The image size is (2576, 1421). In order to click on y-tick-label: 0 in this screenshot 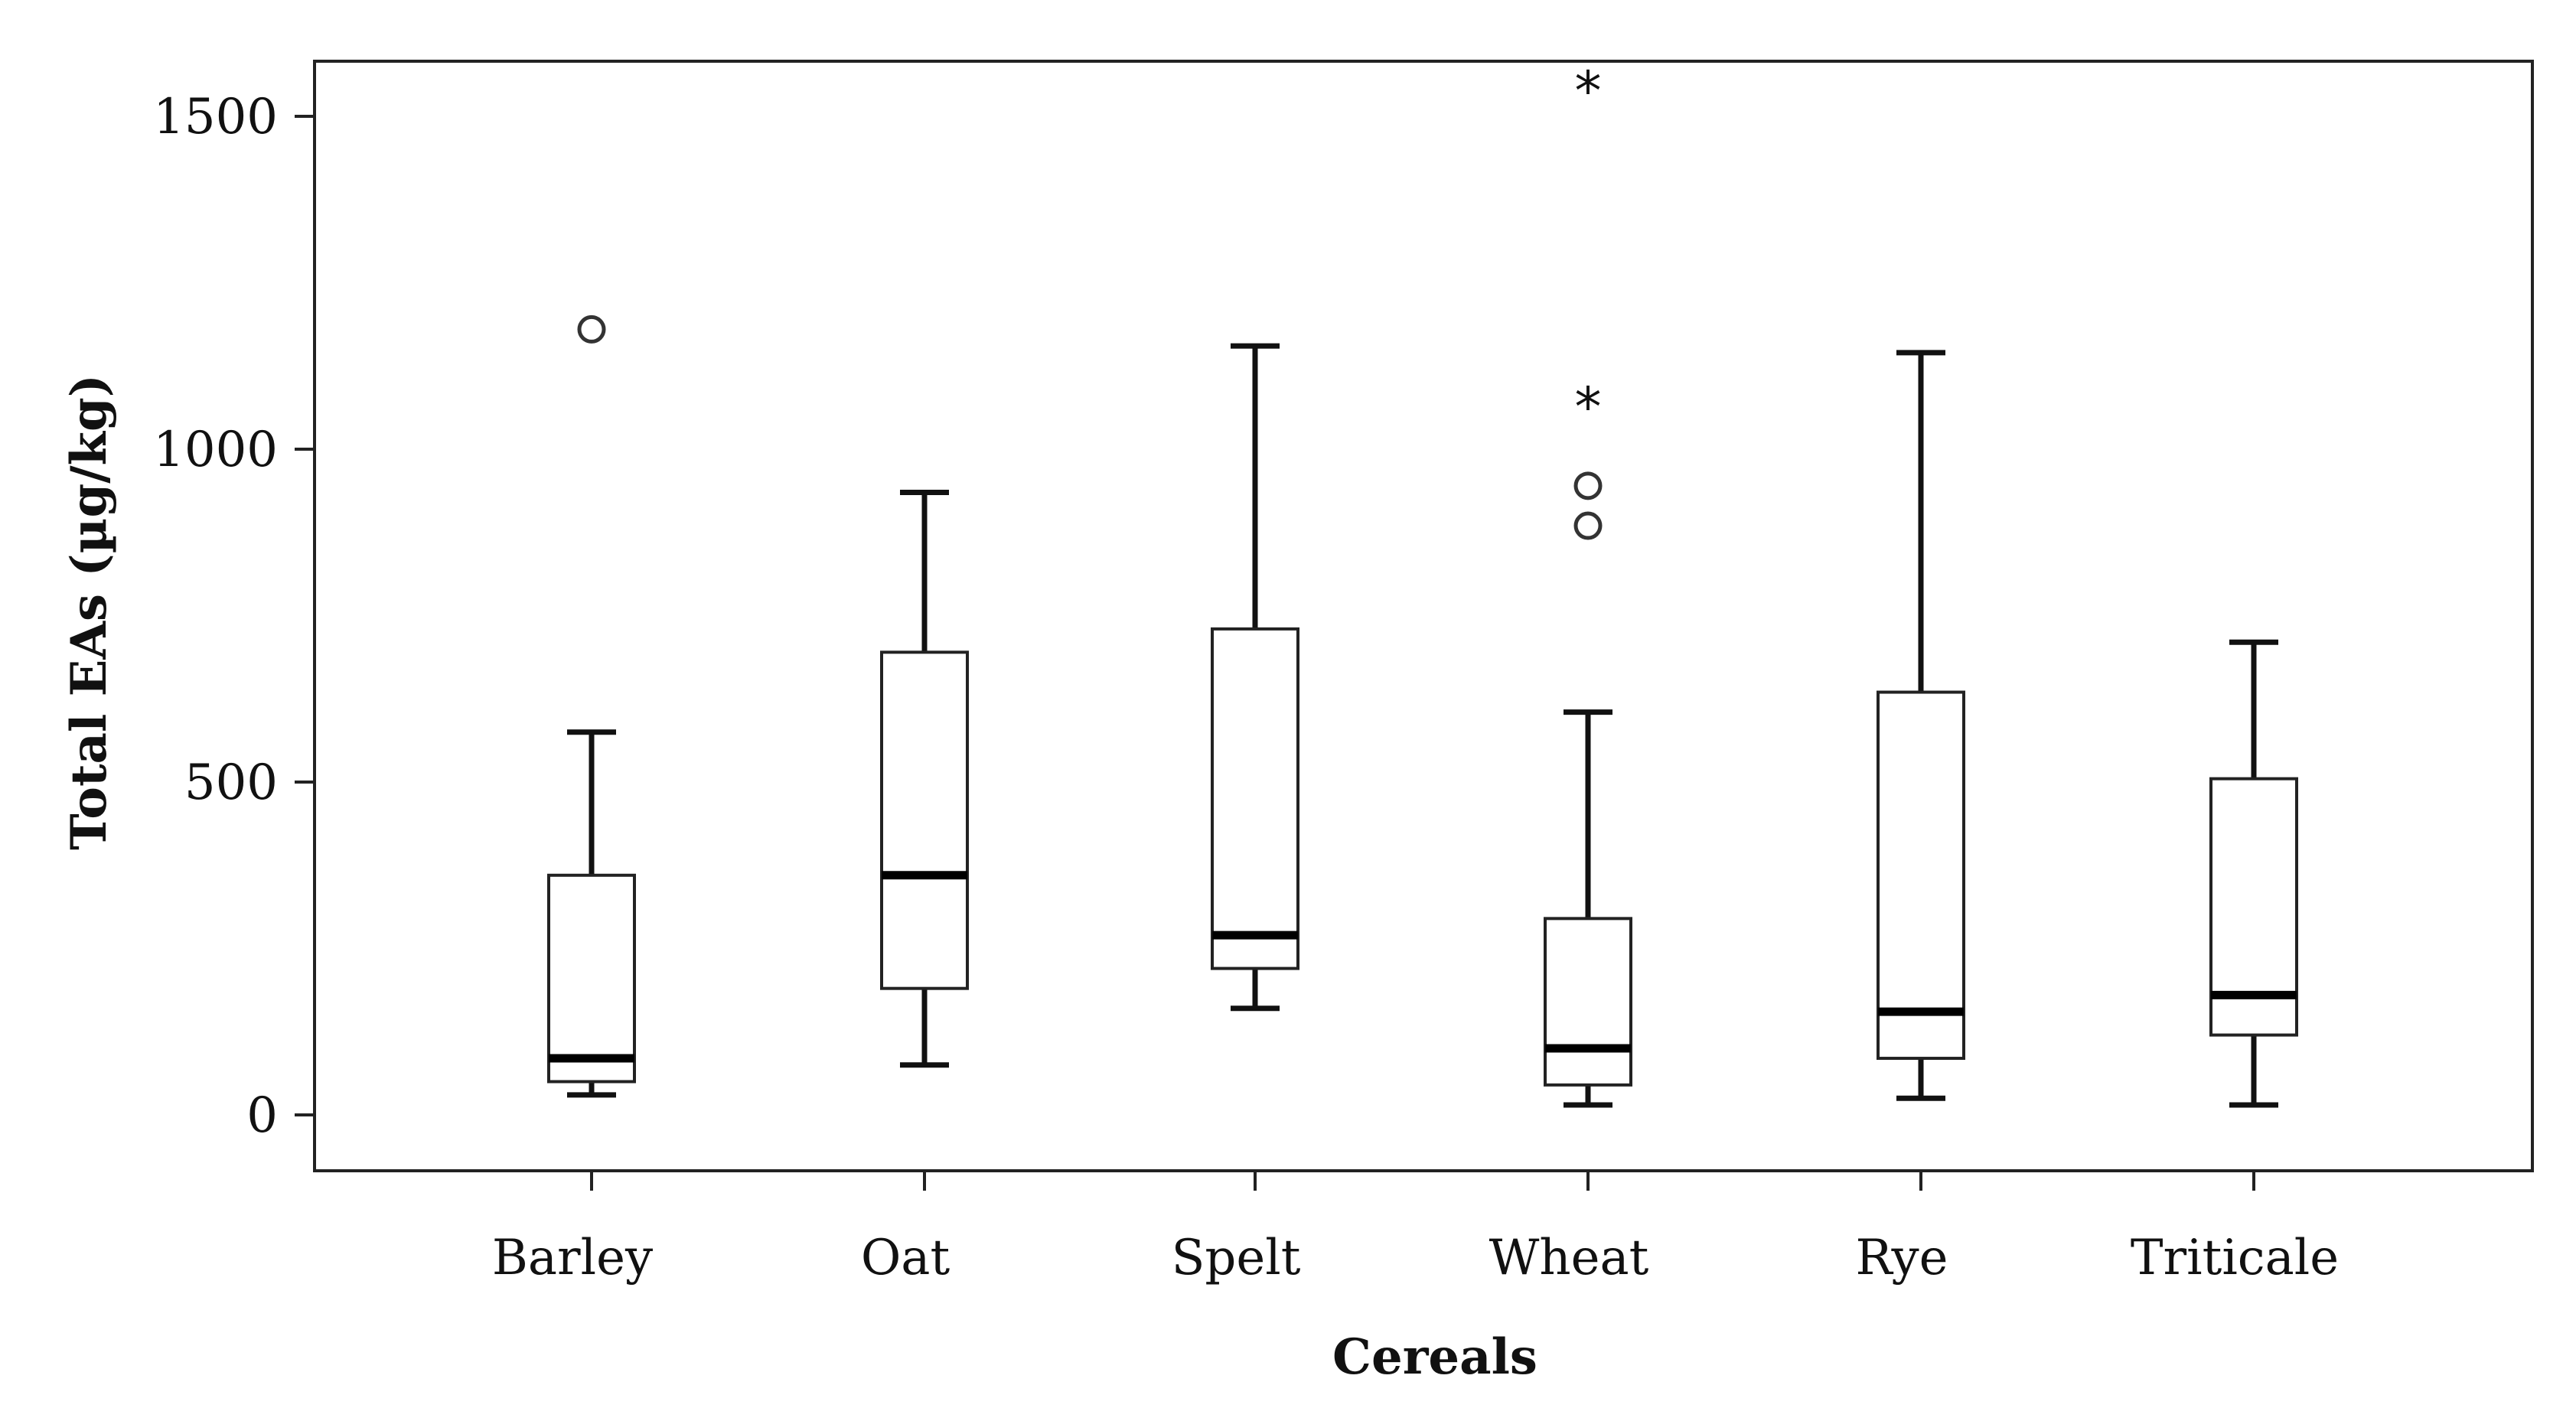, I will do `click(262, 1115)`.